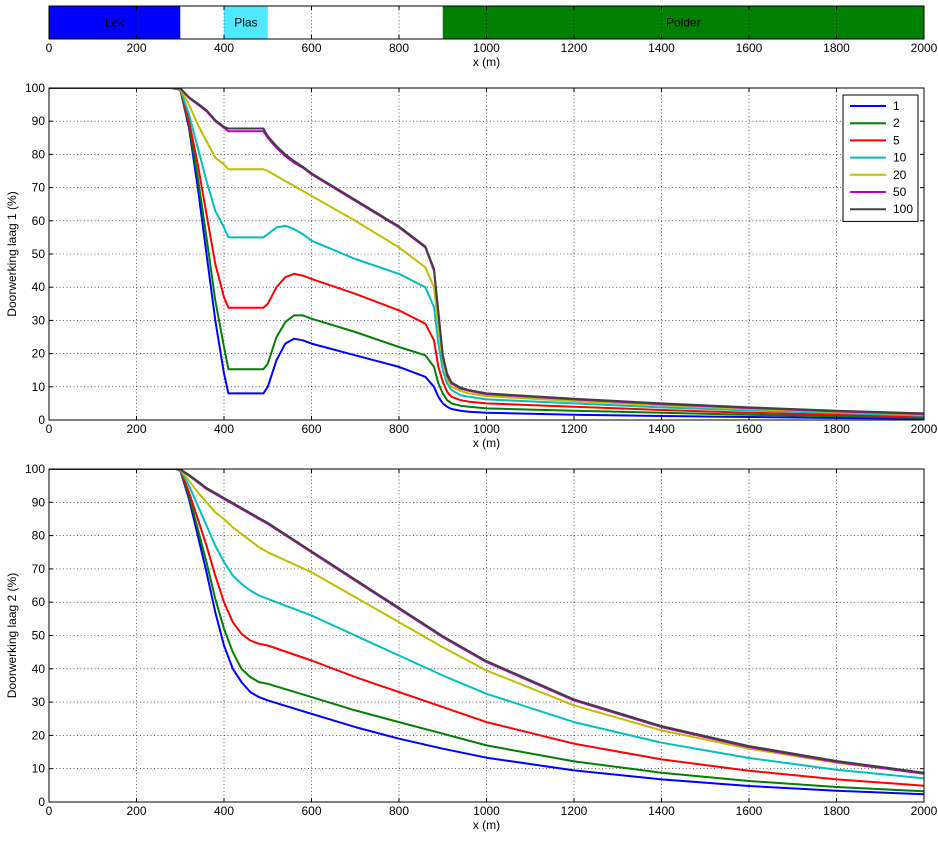 The image size is (938, 845). I want to click on zone-bar-plas, so click(246, 22).